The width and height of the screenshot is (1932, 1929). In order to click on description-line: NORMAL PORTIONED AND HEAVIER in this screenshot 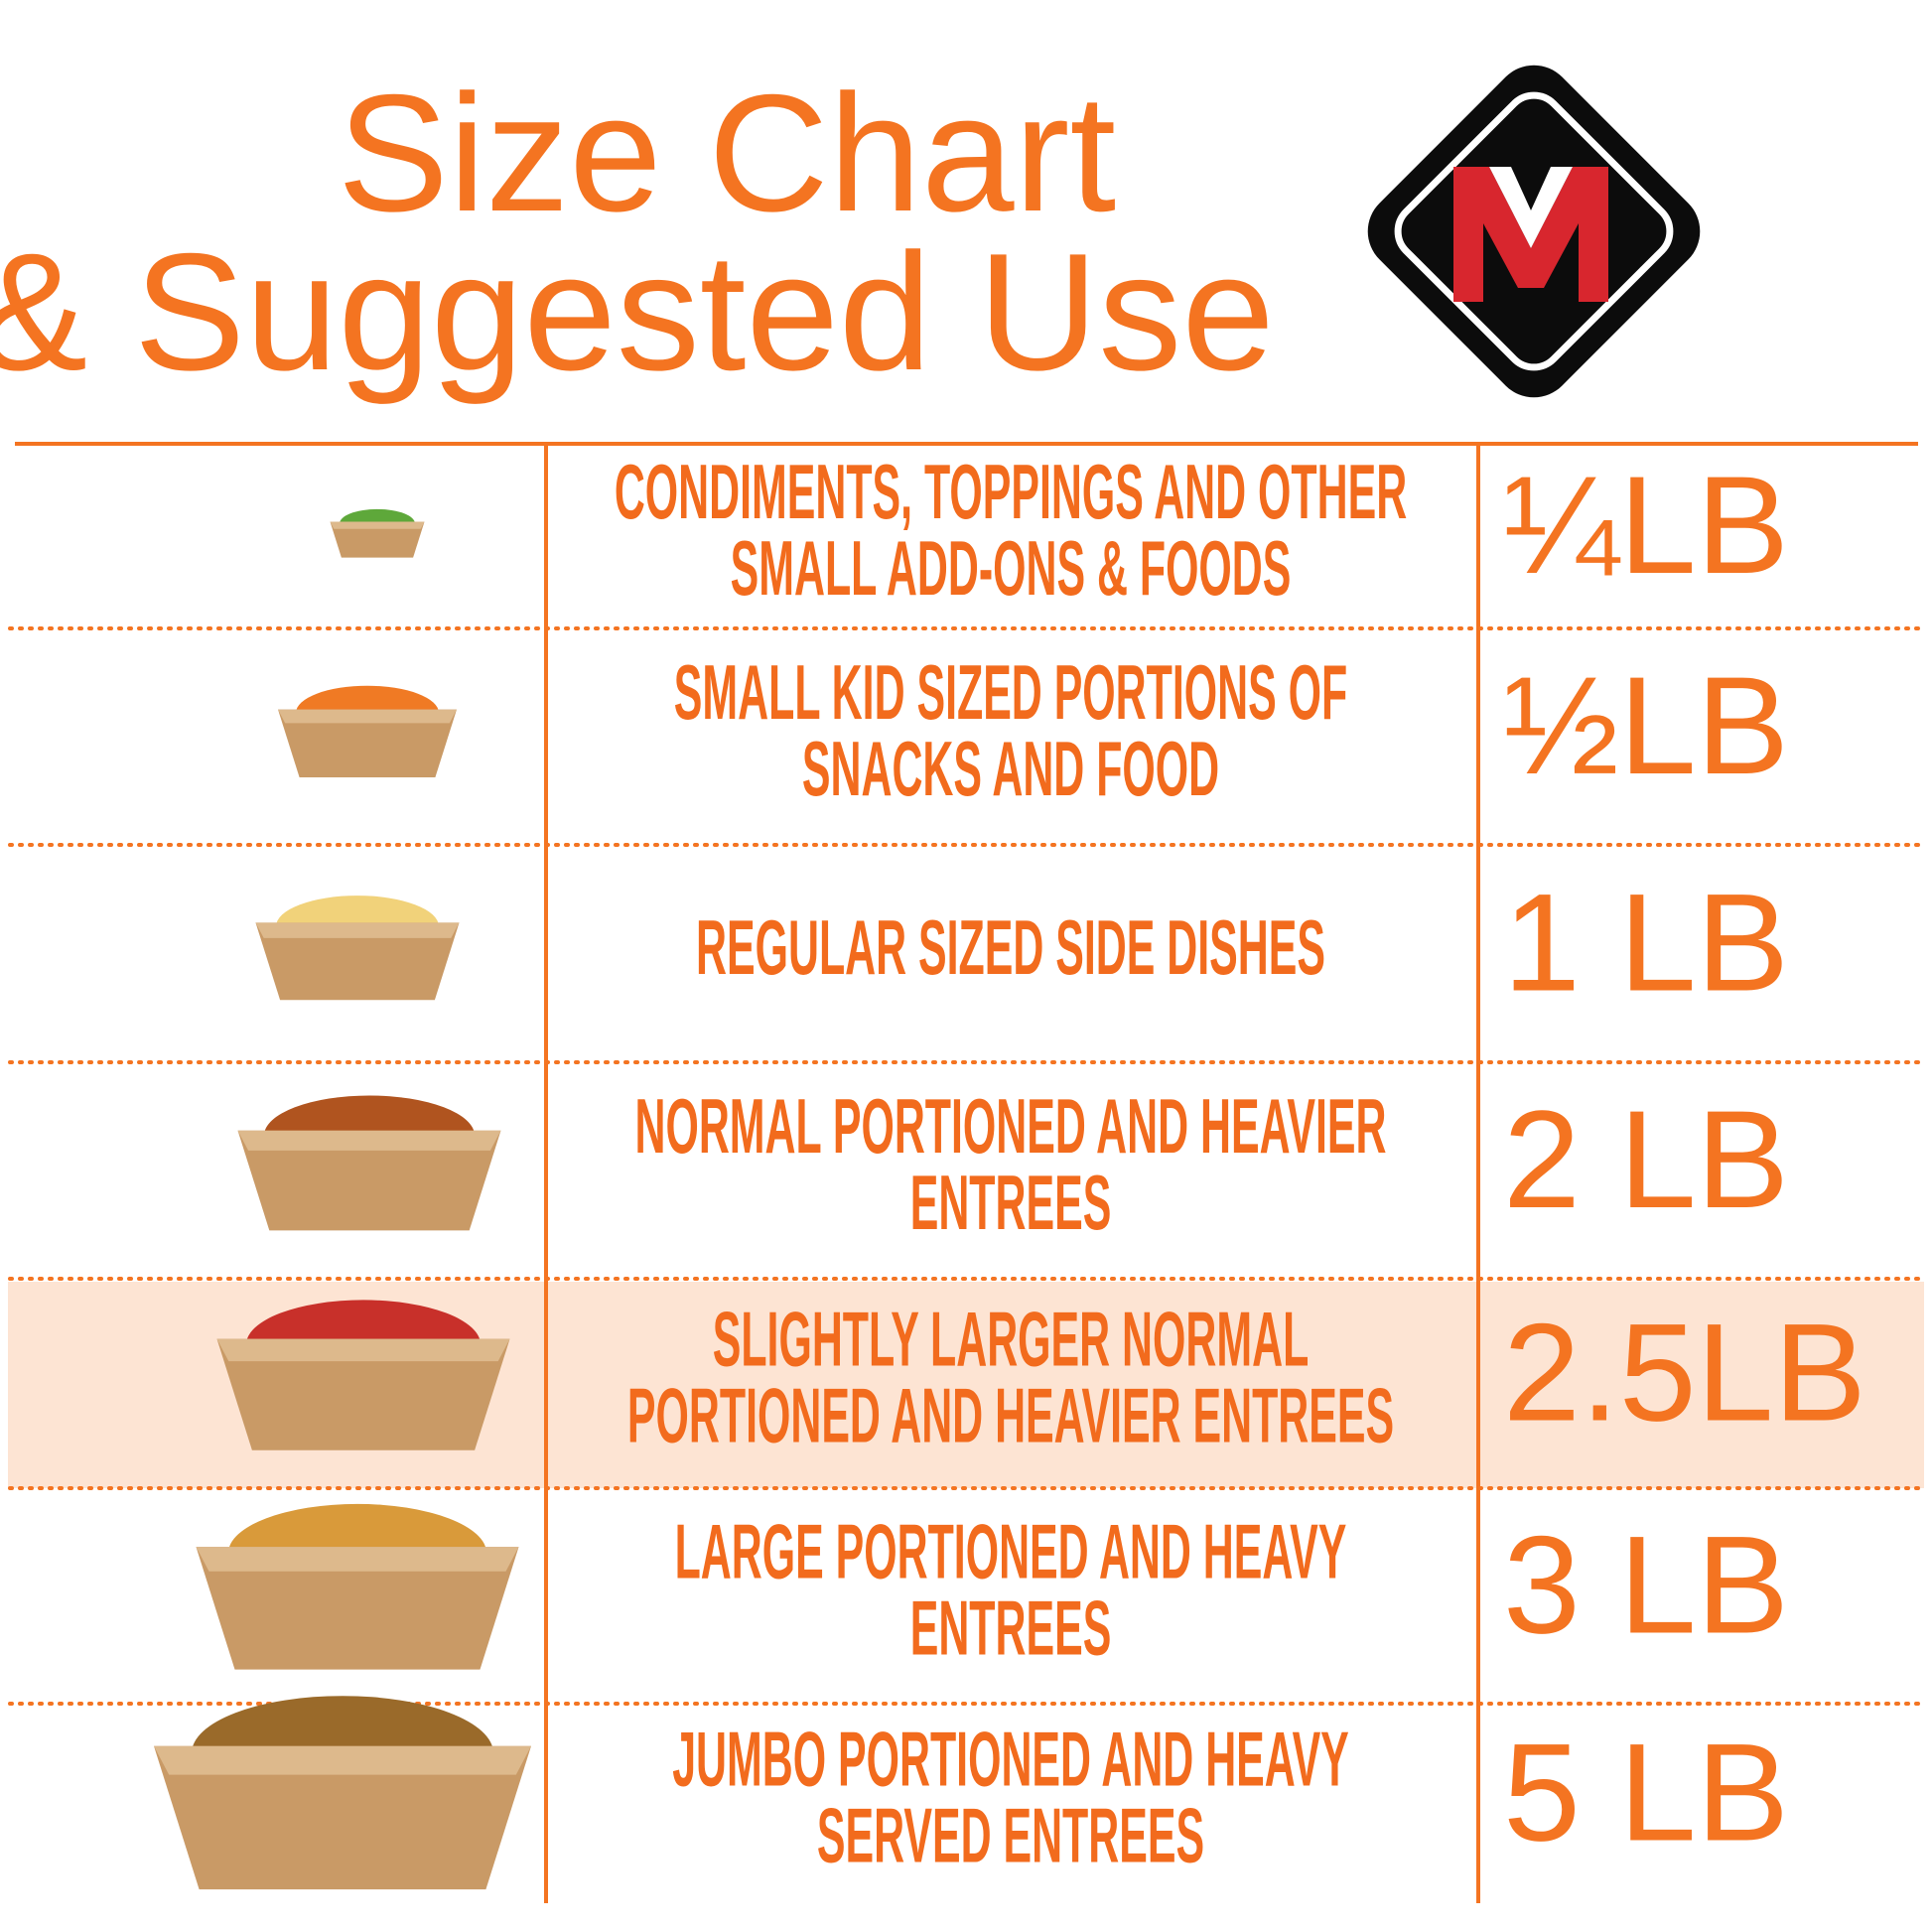, I will do `click(1010, 1127)`.